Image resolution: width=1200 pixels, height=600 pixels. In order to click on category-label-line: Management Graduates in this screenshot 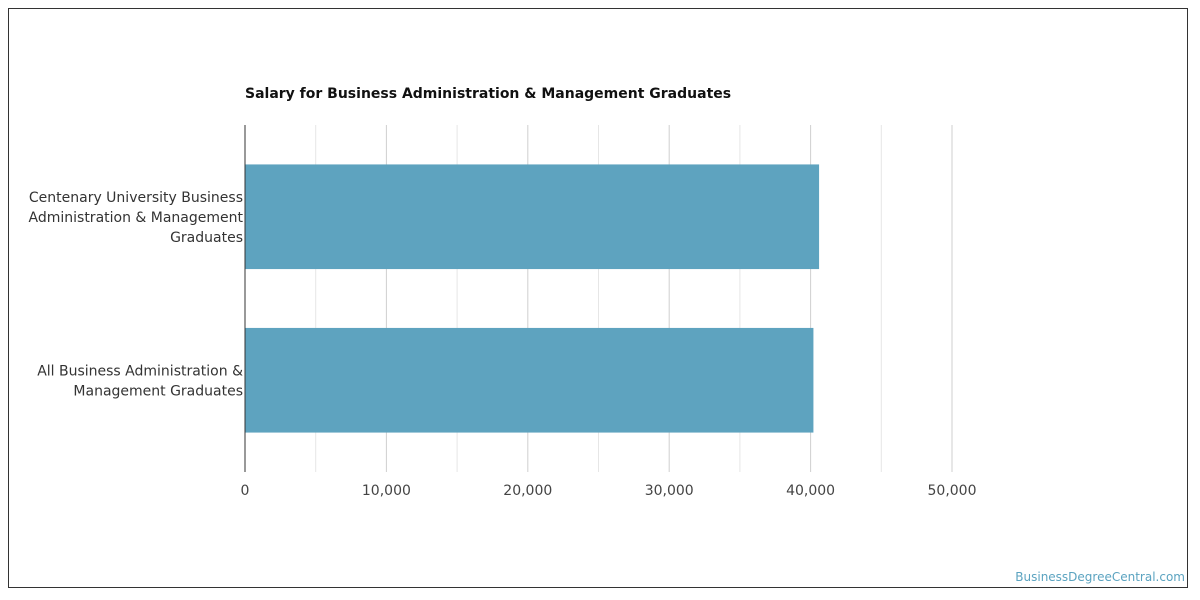, I will do `click(158, 391)`.